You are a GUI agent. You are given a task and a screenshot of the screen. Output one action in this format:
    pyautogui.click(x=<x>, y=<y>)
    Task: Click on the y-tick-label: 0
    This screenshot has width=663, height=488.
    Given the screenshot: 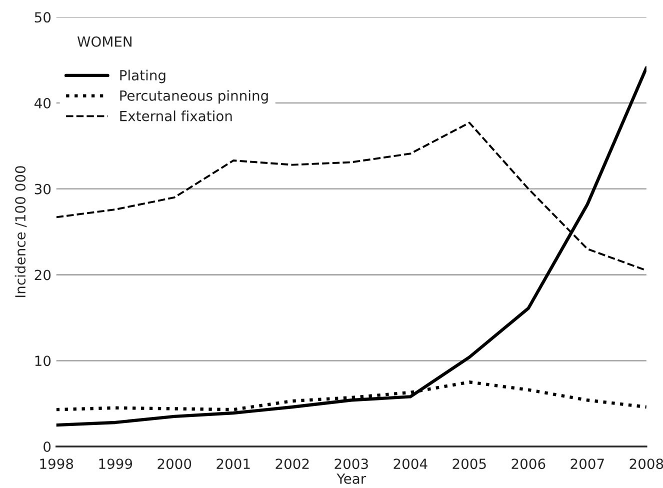 What is the action you would take?
    pyautogui.click(x=47, y=446)
    